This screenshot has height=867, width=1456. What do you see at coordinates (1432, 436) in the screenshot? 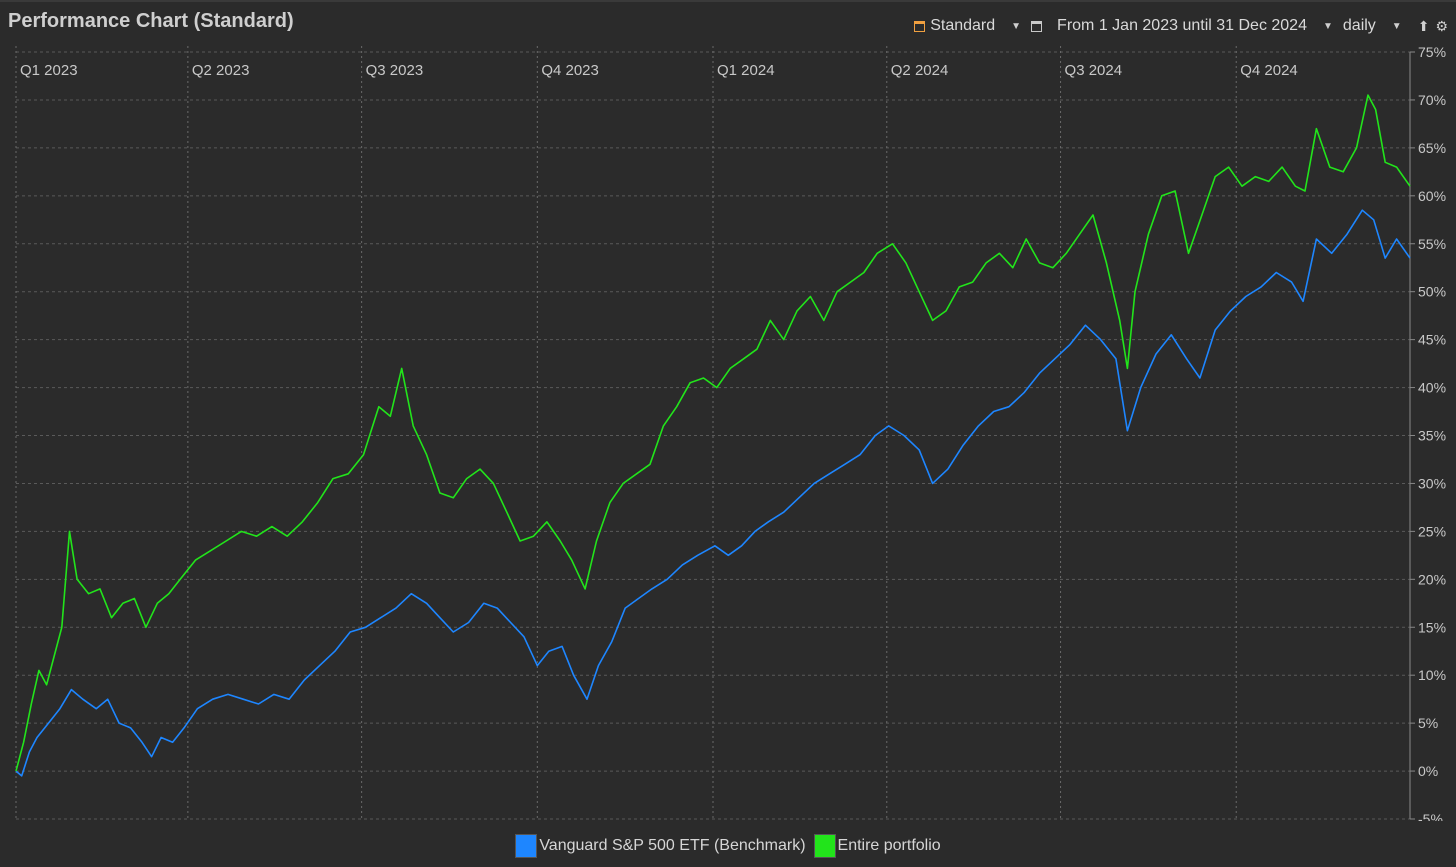
I see `y-tick-label: 35%` at bounding box center [1432, 436].